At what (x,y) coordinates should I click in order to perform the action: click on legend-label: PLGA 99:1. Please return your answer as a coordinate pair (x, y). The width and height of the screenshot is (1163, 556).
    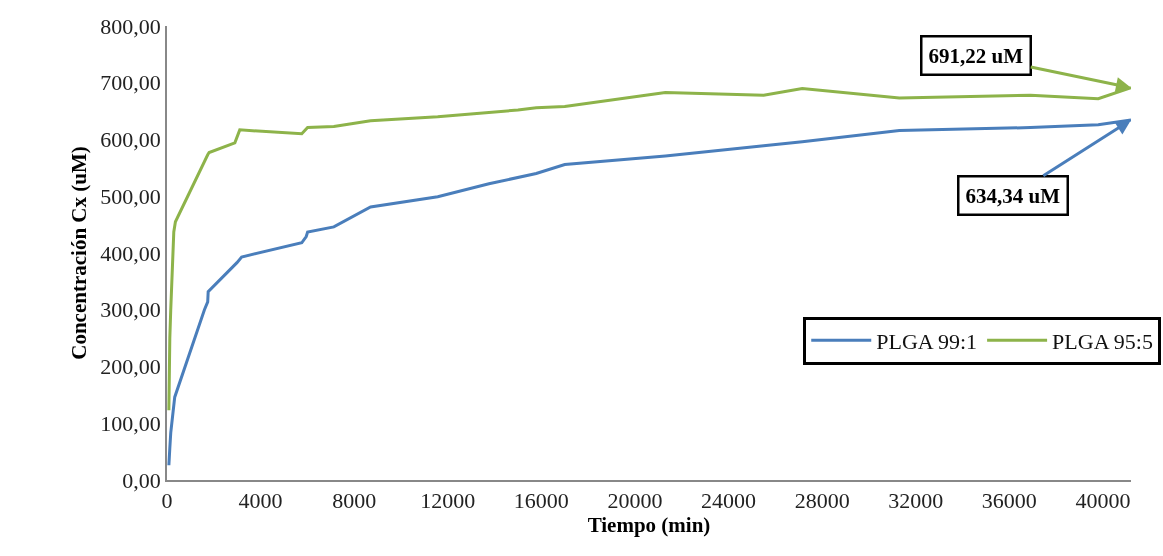
    Looking at the image, I should click on (927, 341).